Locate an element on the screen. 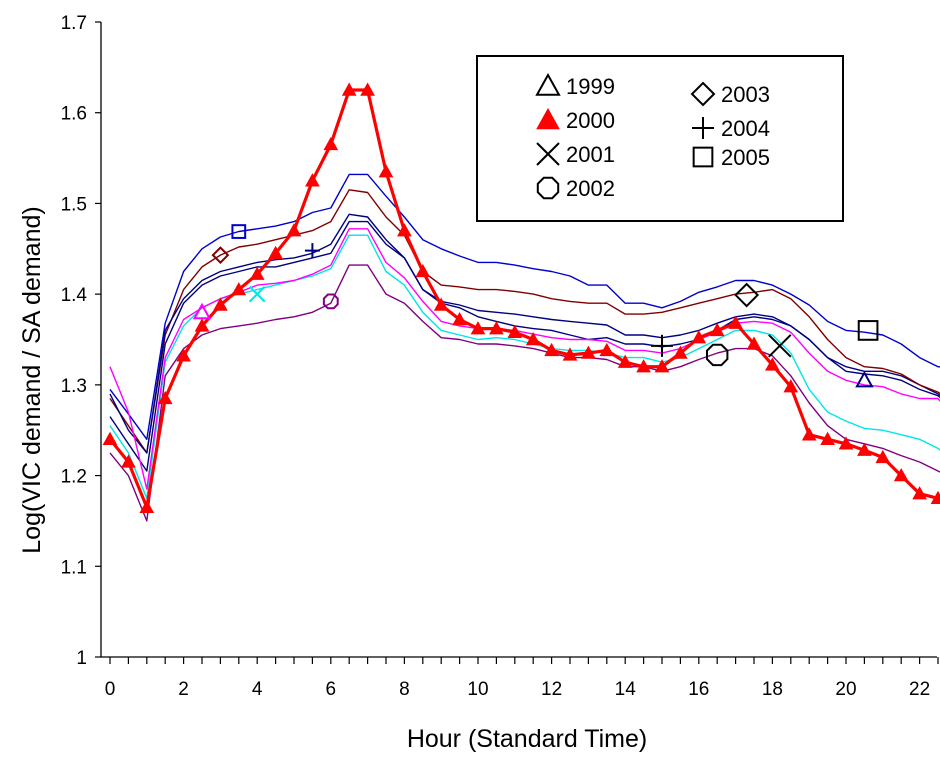 This screenshot has height=761, width=940. y-axis-title: Log(VIC demand / SA demand) is located at coordinates (32, 379).